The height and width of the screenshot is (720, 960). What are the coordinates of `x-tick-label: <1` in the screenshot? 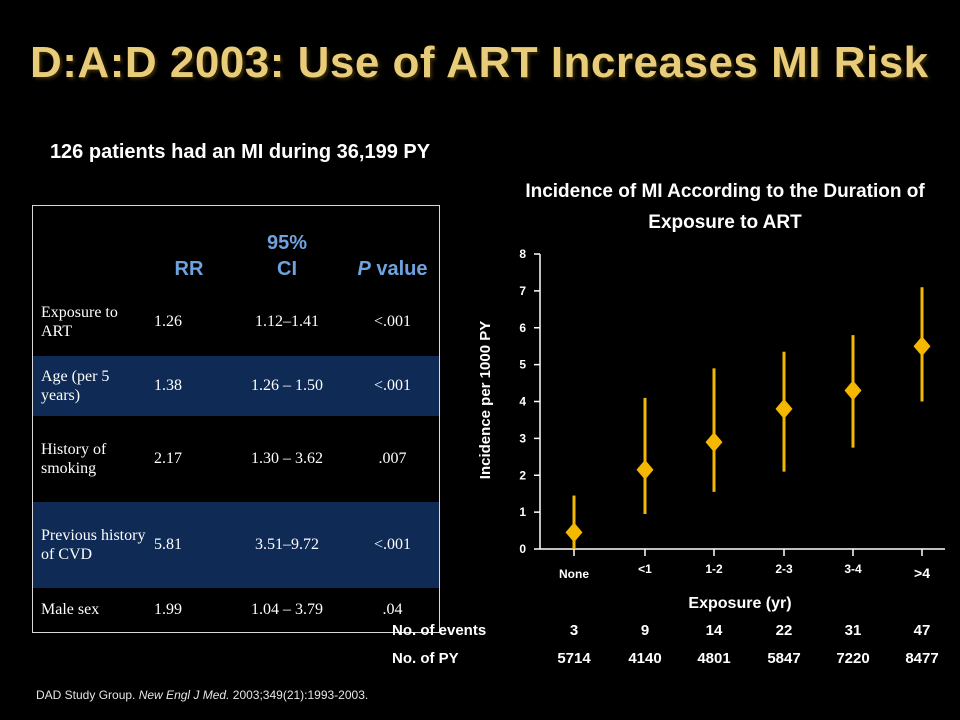 It's located at (645, 569).